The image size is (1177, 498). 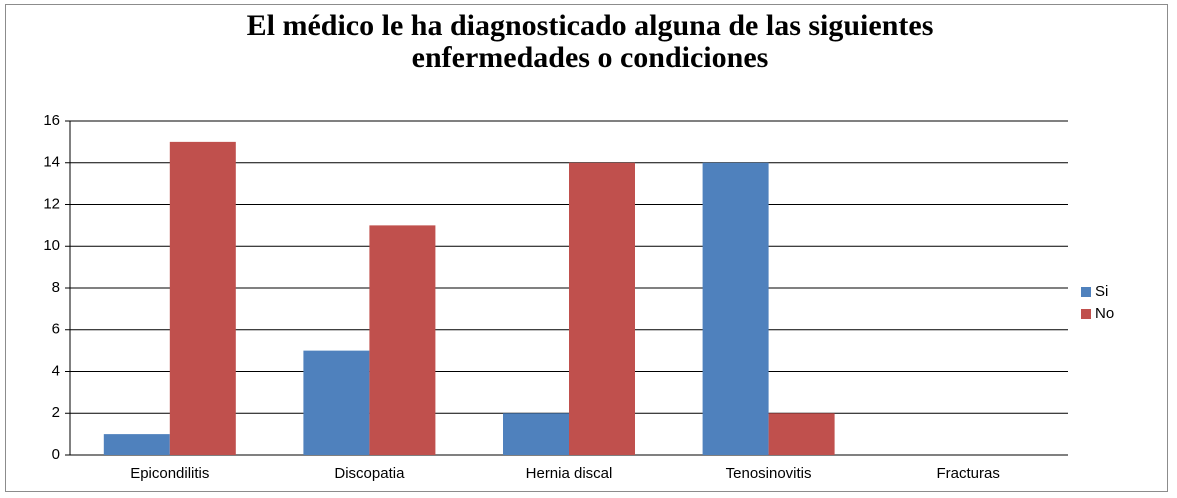 I want to click on y-tick-label: 0, so click(x=56, y=454).